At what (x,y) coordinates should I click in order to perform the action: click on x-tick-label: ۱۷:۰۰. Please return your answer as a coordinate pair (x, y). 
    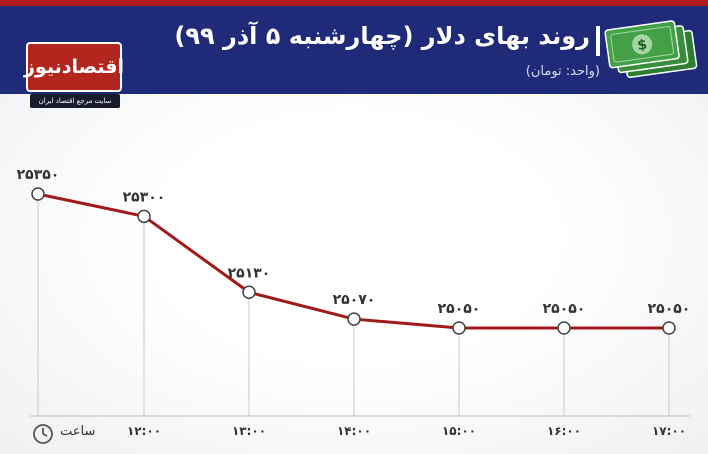
    Looking at the image, I should click on (669, 431).